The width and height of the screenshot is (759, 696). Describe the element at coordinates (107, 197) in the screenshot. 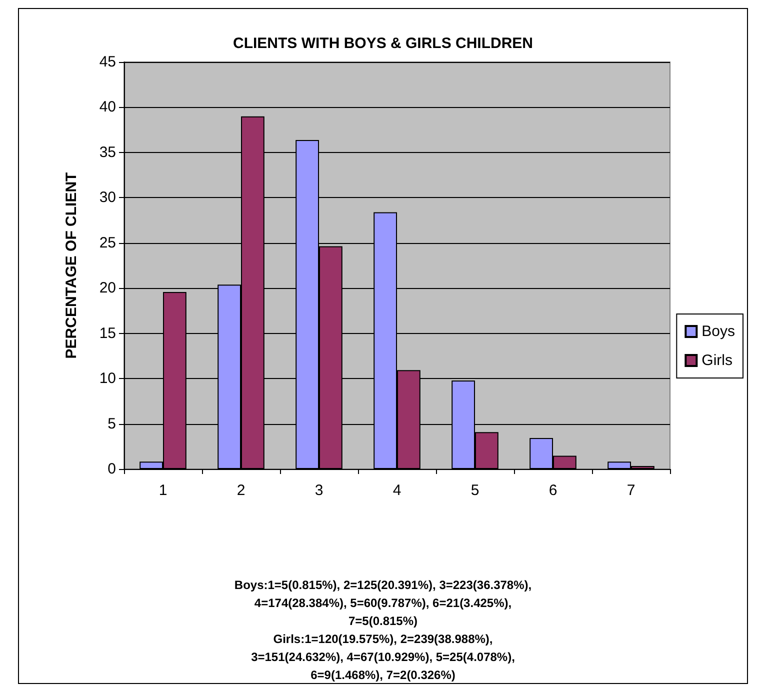

I see `y-tick-label: 30` at that location.